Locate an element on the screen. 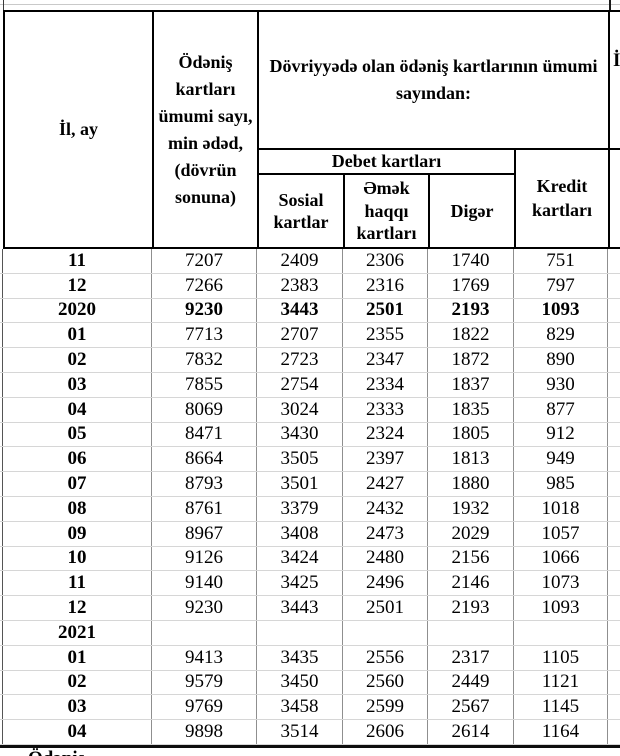  row-value: 1093 is located at coordinates (561, 310).